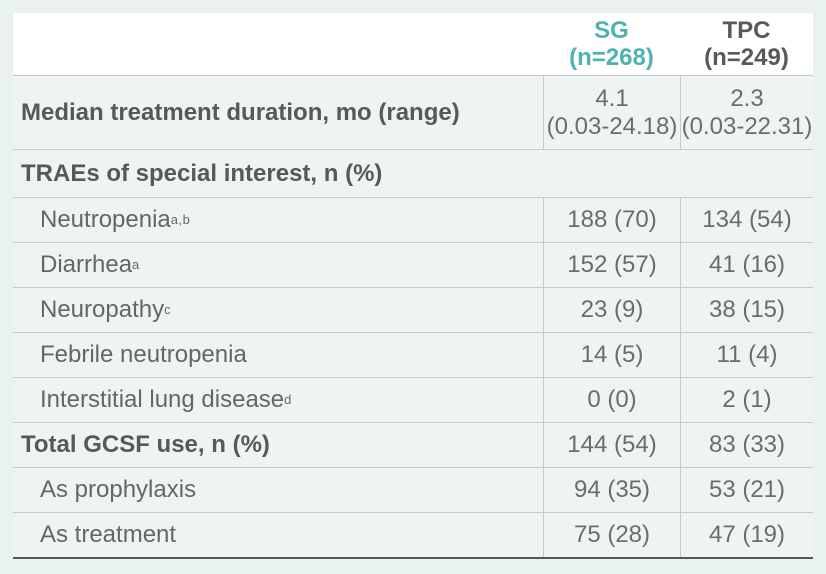 Image resolution: width=826 pixels, height=574 pixels. I want to click on sg-value-cell: 0 (0), so click(611, 400).